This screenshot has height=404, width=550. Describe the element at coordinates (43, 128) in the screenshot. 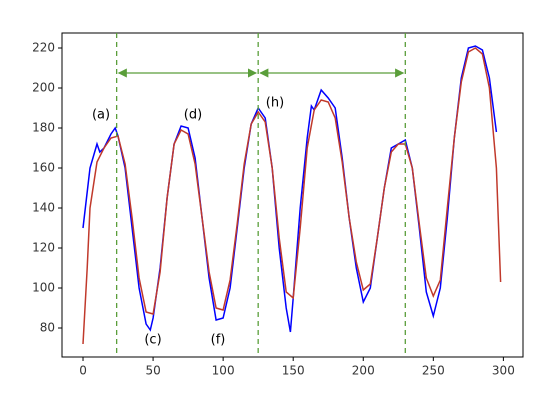

I see `y-tick-label: 180` at that location.